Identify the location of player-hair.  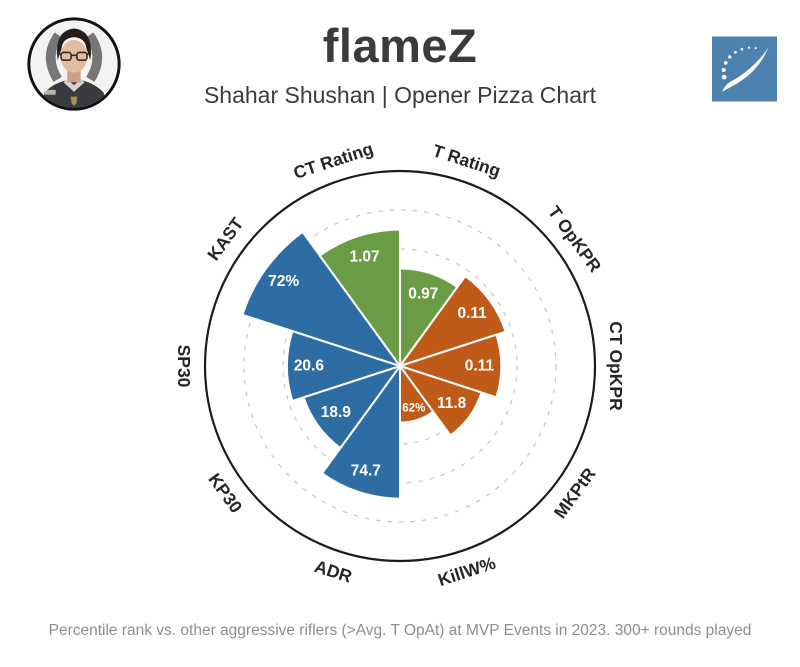
(74, 44).